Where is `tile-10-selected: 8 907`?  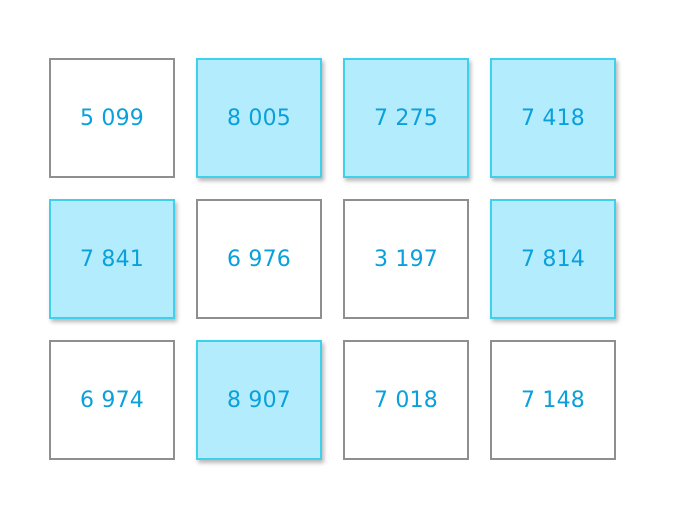
tile-10-selected: 8 907 is located at coordinates (259, 400).